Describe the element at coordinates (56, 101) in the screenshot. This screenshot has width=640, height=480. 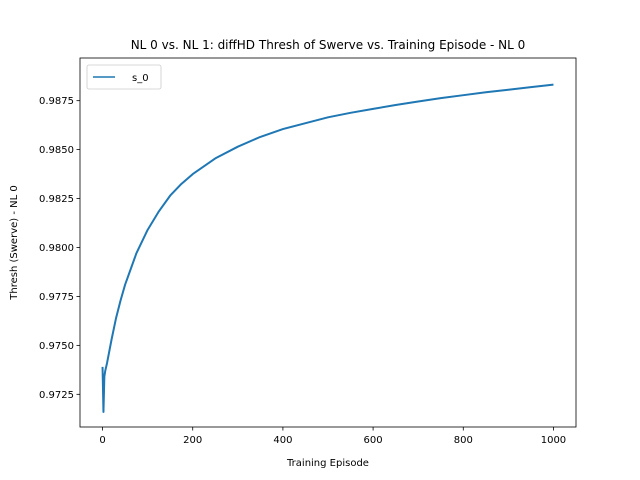
I see `y-tick-label: 0.9875` at that location.